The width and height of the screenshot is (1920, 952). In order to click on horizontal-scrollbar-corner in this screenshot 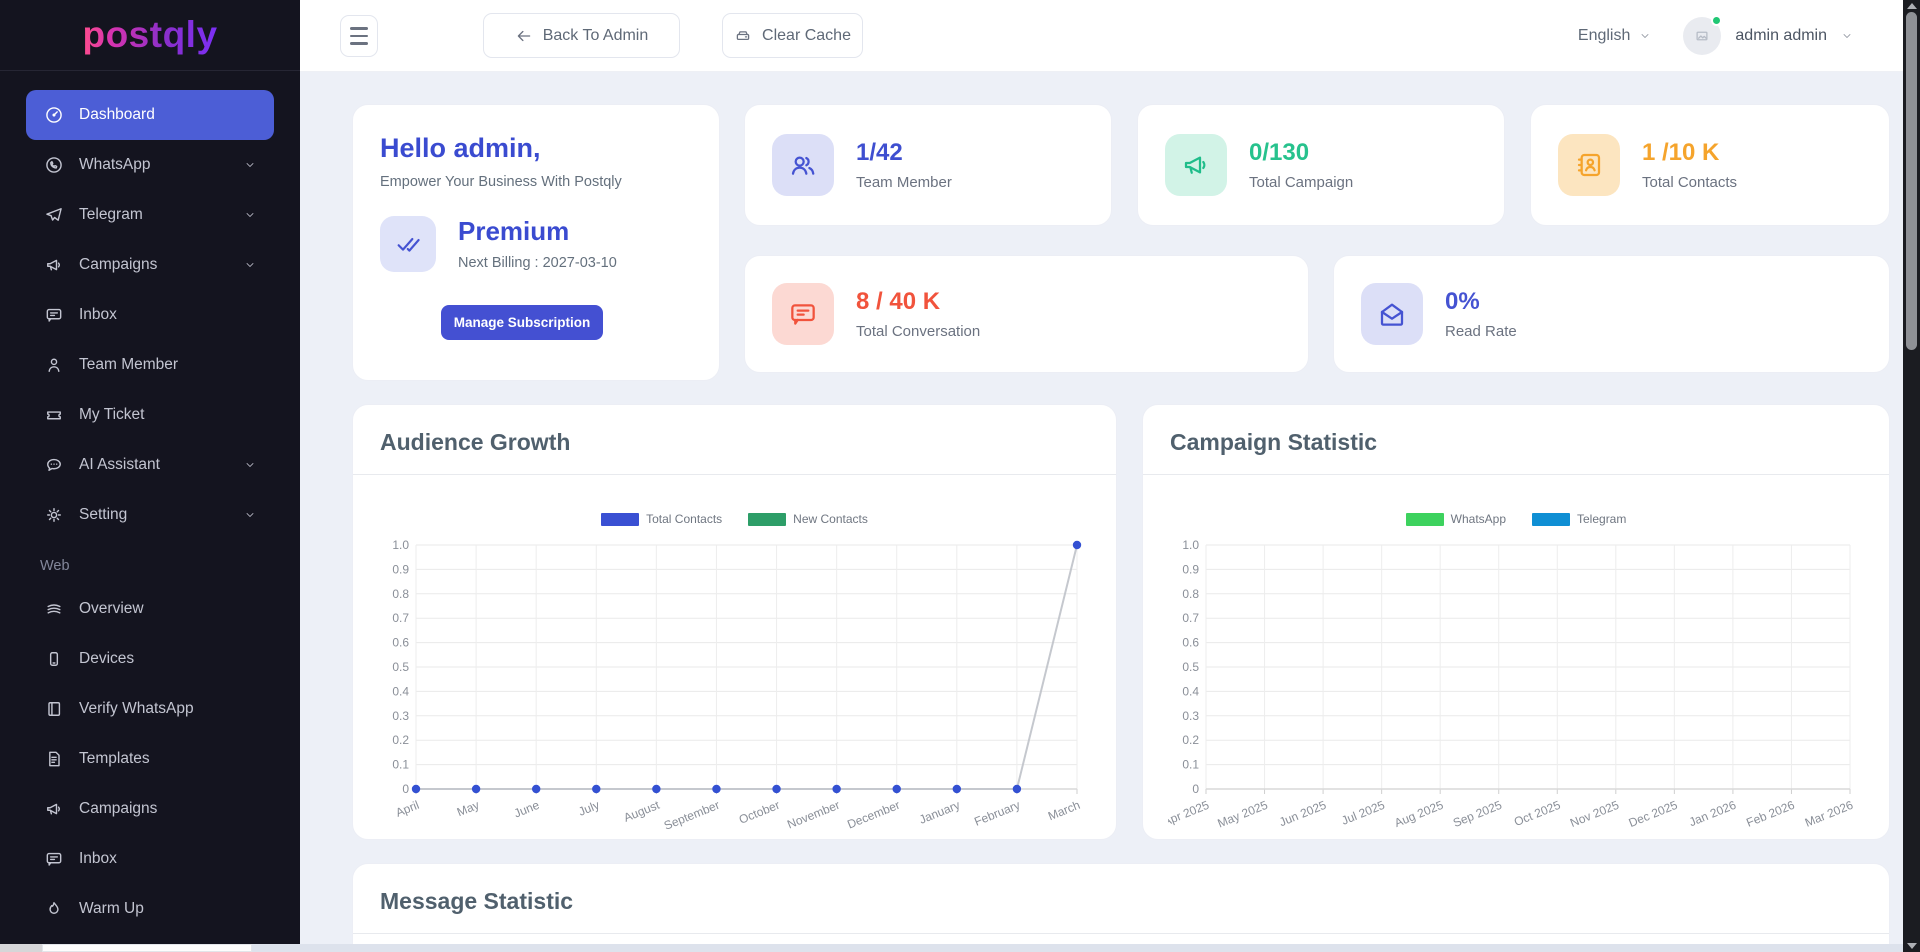, I will do `click(21, 948)`.